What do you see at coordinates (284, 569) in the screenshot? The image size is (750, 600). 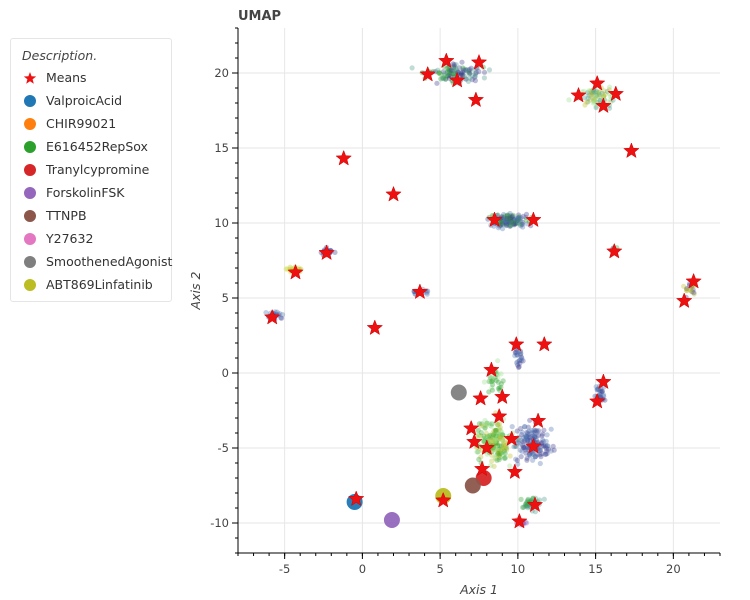 I see `x-tick-label: -5` at bounding box center [284, 569].